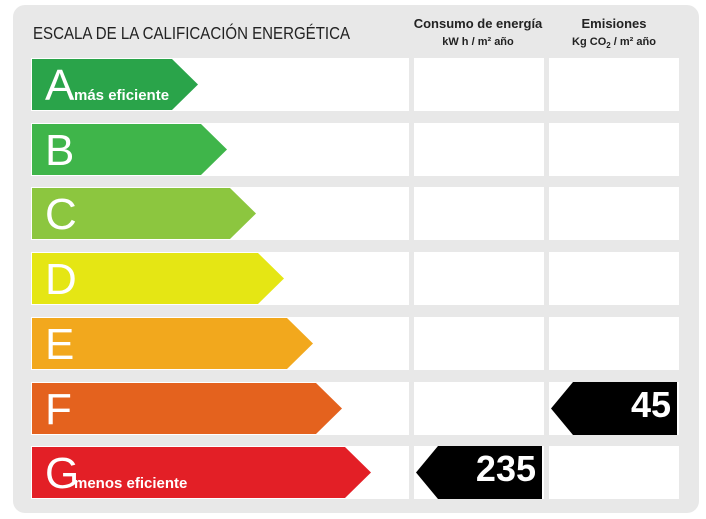 The image size is (706, 519). I want to click on rating-arrow-d, so click(158, 278).